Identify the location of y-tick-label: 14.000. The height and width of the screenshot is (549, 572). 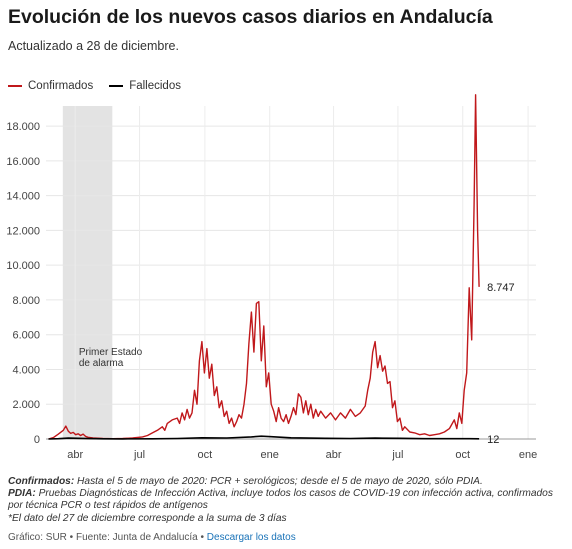
(23, 197).